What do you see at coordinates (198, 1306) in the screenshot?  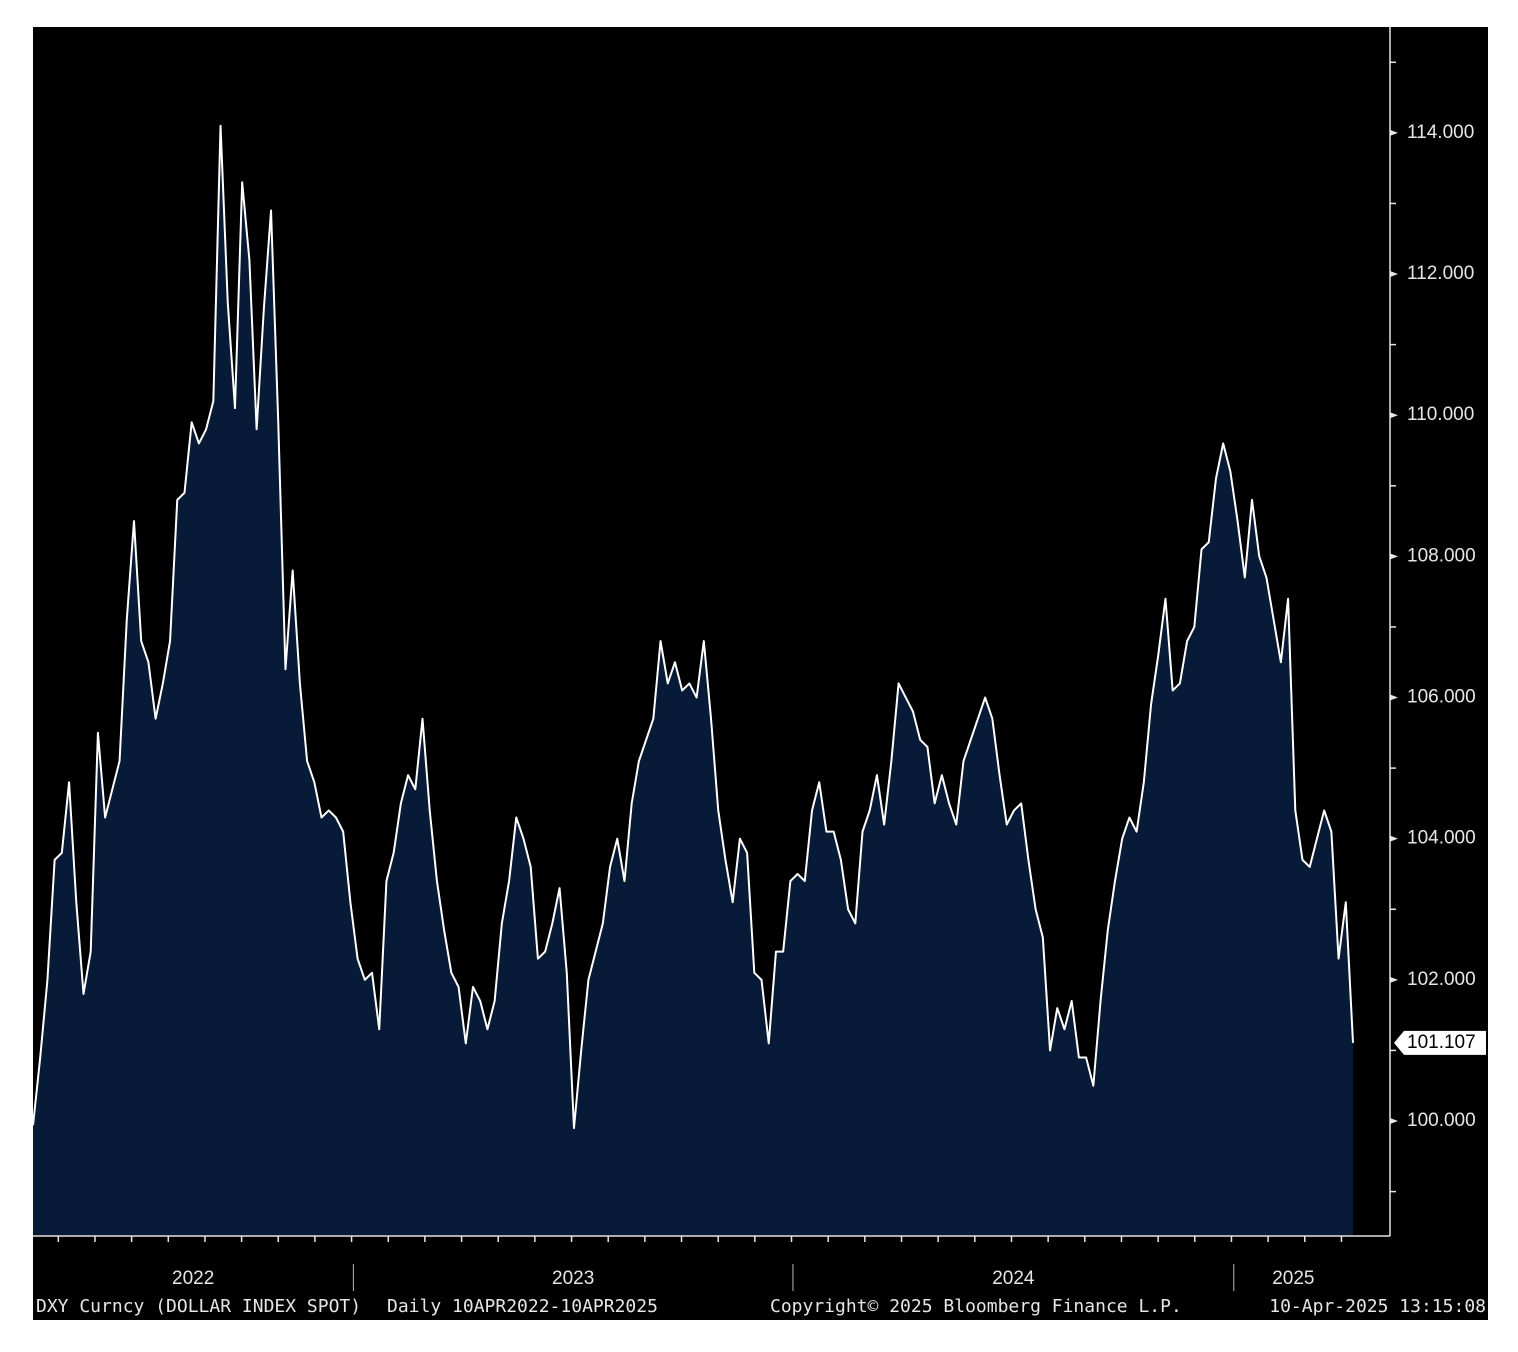 I see `footer-ticker: DXY Curncy (DOLLAR INDEX SPOT)` at bounding box center [198, 1306].